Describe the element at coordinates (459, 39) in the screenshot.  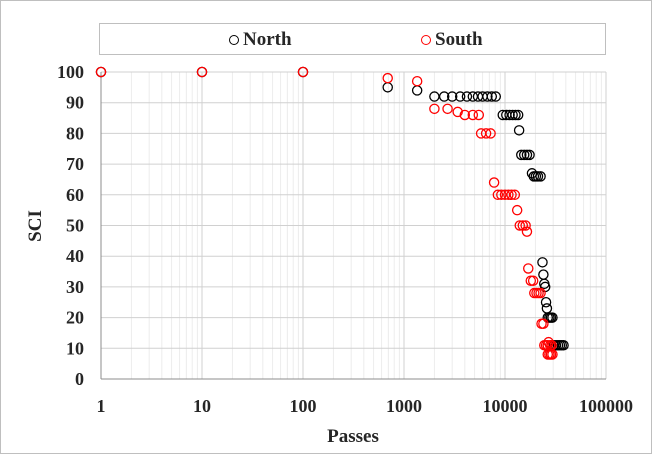
I see `legend-label-south: South` at that location.